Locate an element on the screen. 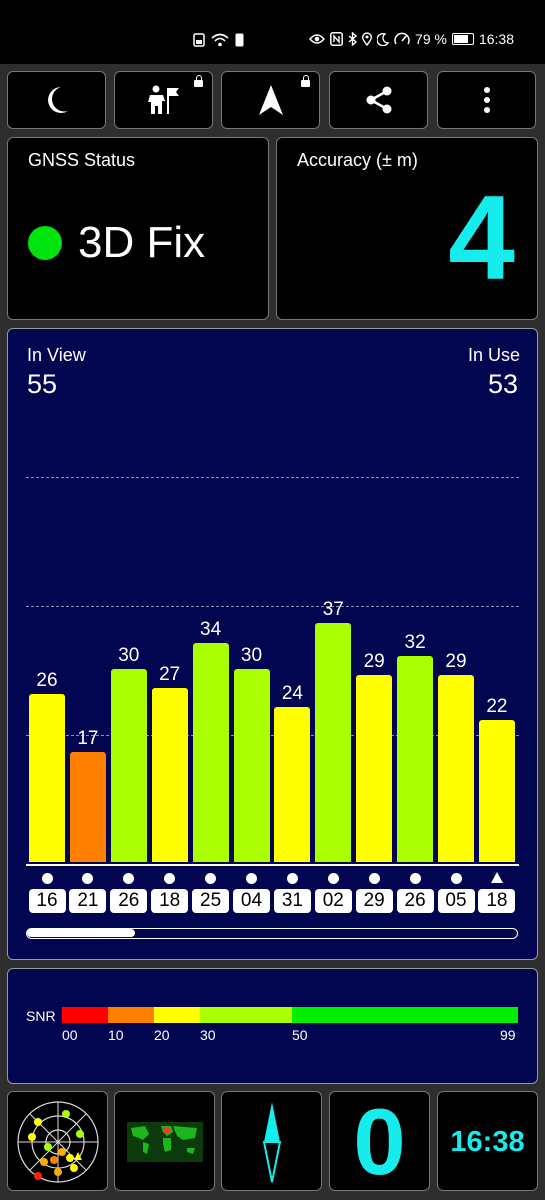  status-icons-left is located at coordinates (218, 40).